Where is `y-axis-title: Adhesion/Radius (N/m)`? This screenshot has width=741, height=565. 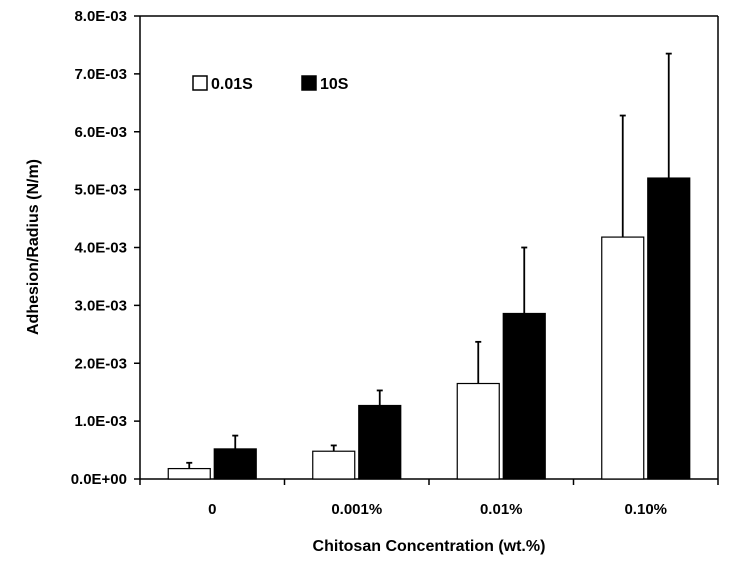
y-axis-title: Adhesion/Radius (N/m) is located at coordinates (33, 247).